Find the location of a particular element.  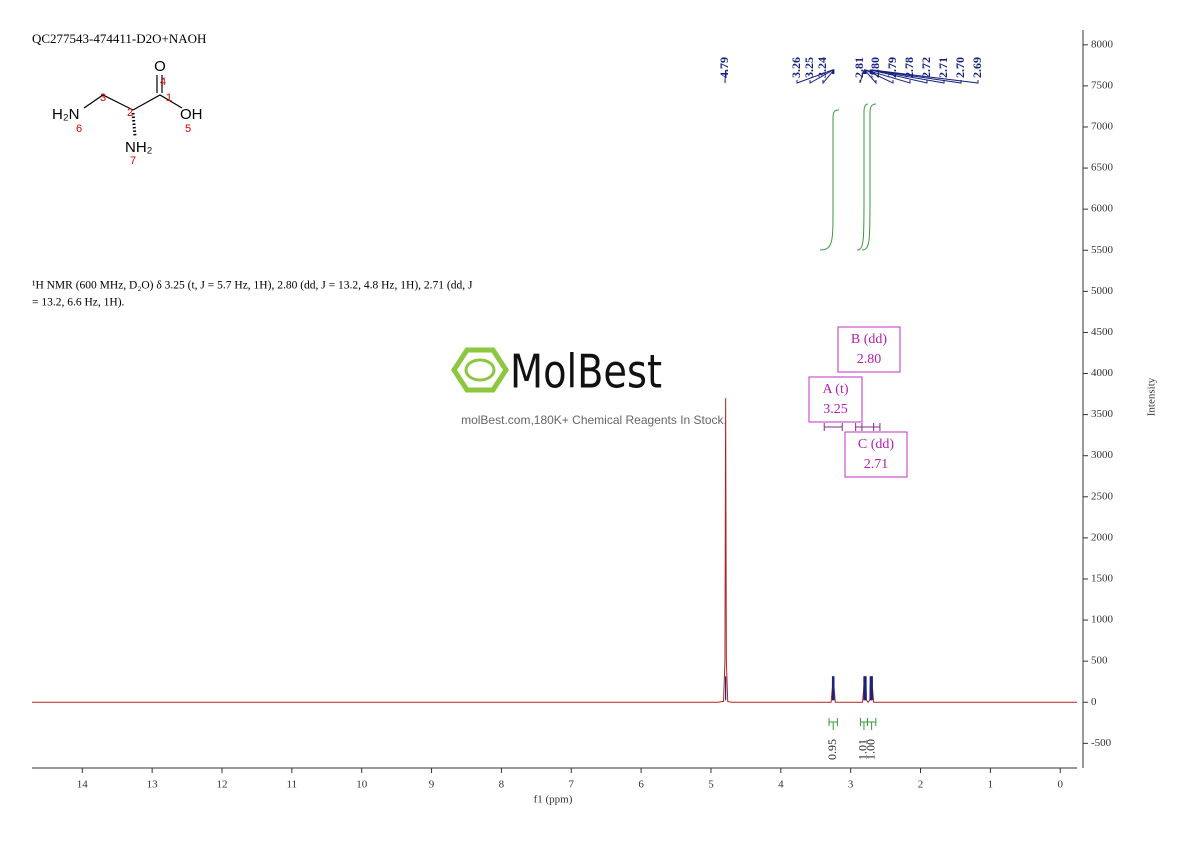

peak-label: 2.72 is located at coordinates (926, 67).